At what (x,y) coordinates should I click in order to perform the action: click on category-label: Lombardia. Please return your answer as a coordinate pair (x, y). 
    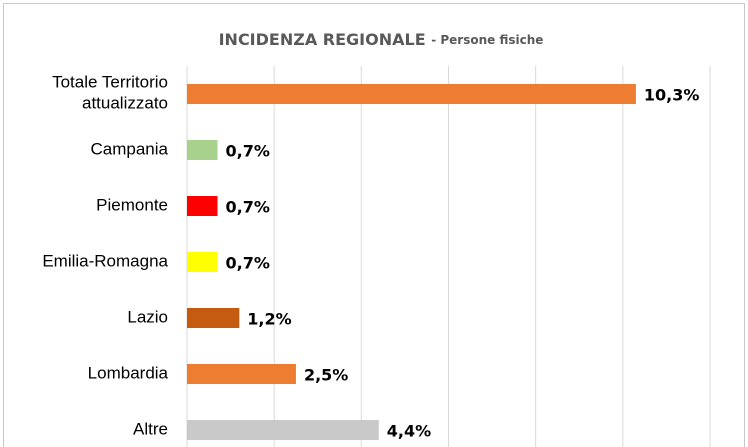
    Looking at the image, I should click on (128, 372).